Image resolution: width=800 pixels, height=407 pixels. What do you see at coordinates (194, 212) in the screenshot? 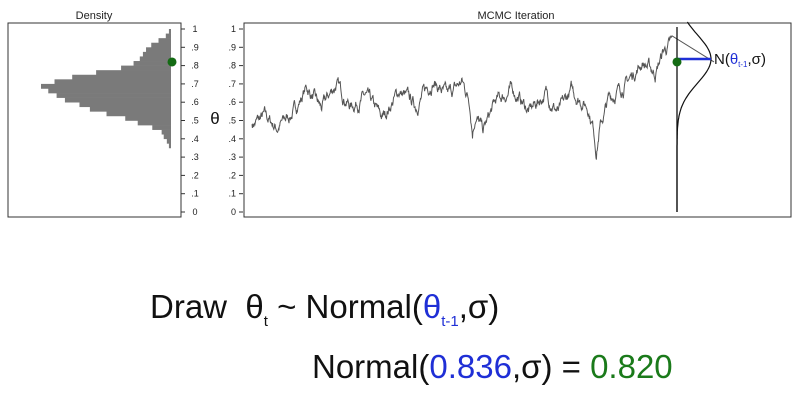
I see `hist-y-tick-label-0: 0` at bounding box center [194, 212].